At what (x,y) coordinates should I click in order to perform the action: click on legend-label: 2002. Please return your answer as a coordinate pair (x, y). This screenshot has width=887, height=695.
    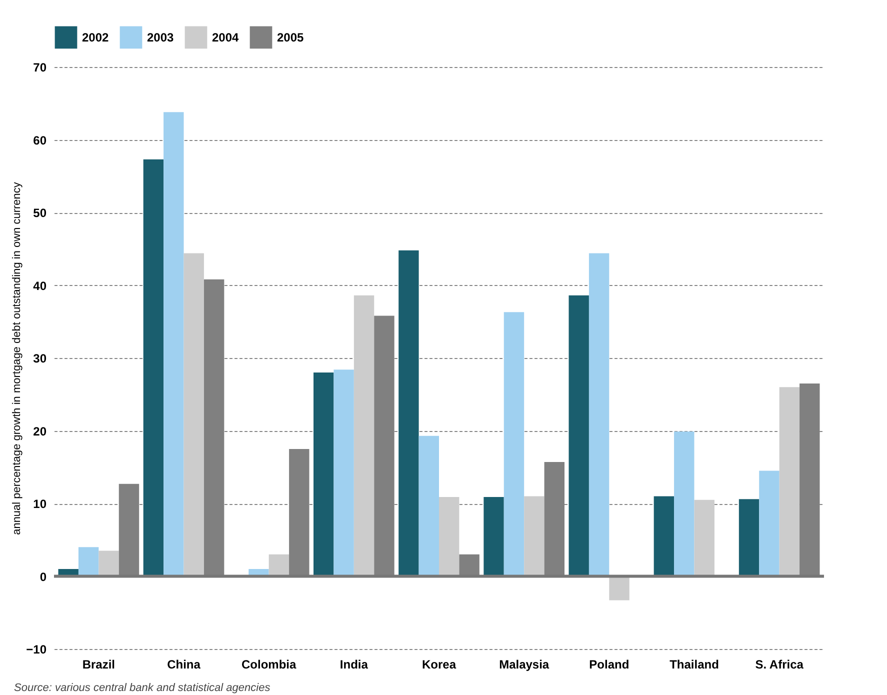
    Looking at the image, I should click on (96, 37).